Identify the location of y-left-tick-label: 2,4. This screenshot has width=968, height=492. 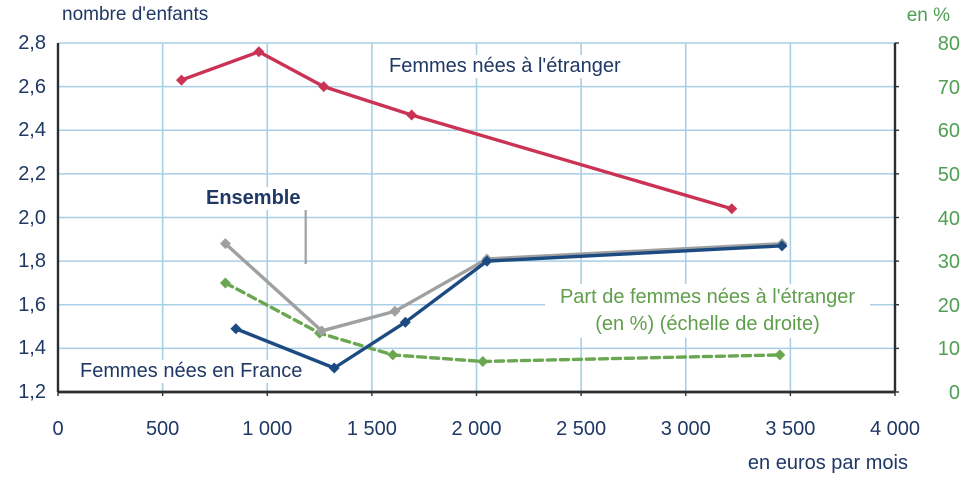
(32, 130).